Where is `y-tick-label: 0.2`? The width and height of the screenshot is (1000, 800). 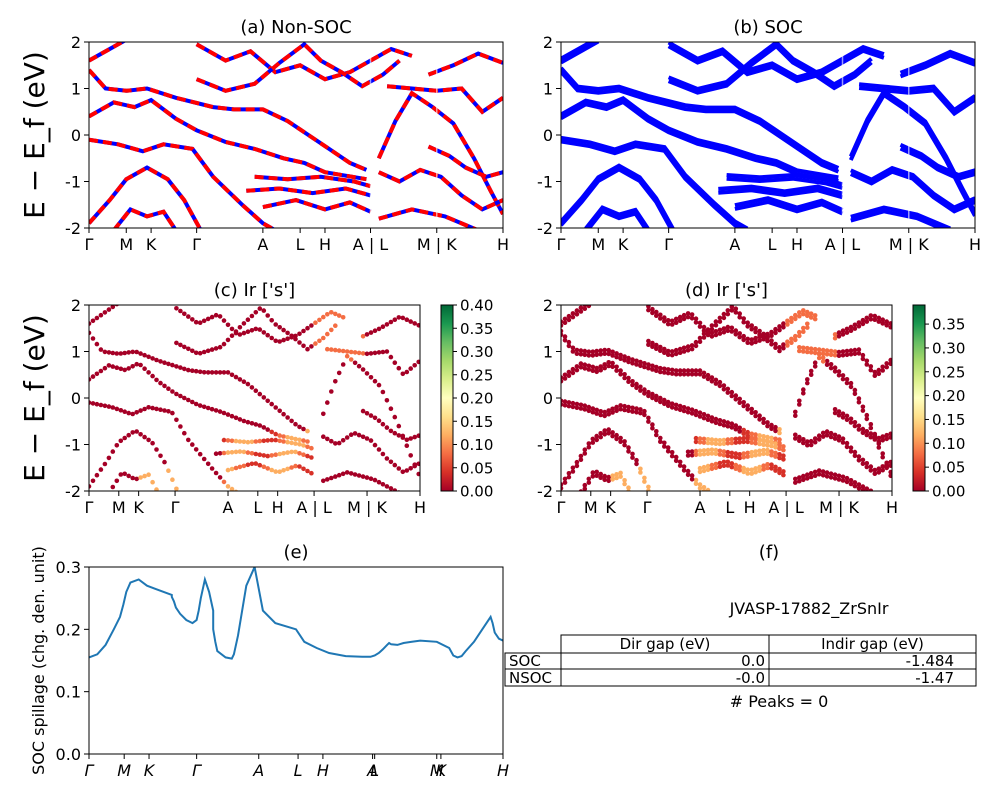
y-tick-label: 0.2 is located at coordinates (68, 629).